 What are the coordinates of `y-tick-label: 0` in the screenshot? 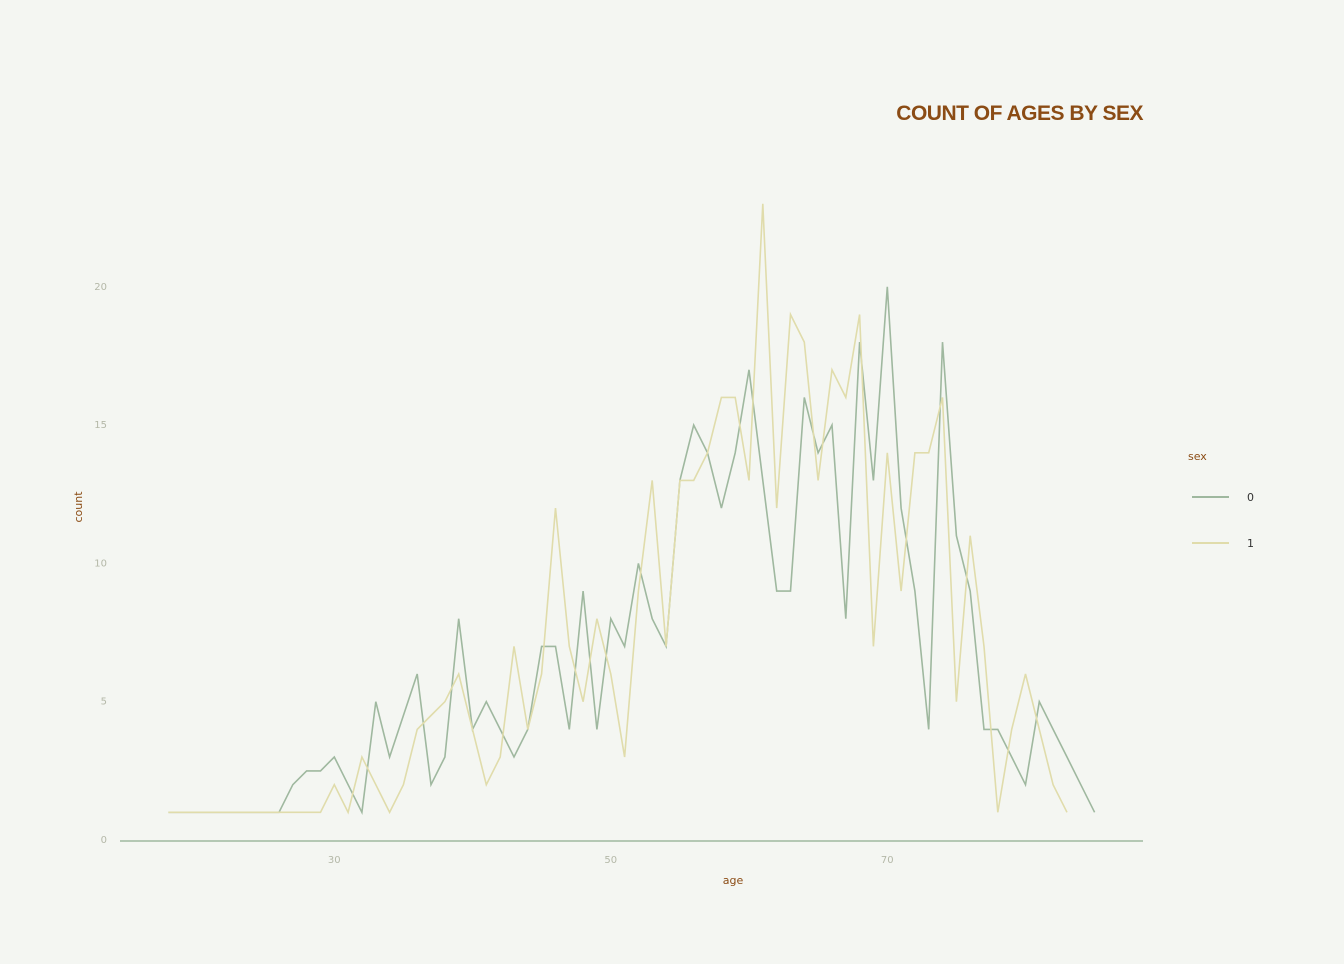 It's located at (104, 840).